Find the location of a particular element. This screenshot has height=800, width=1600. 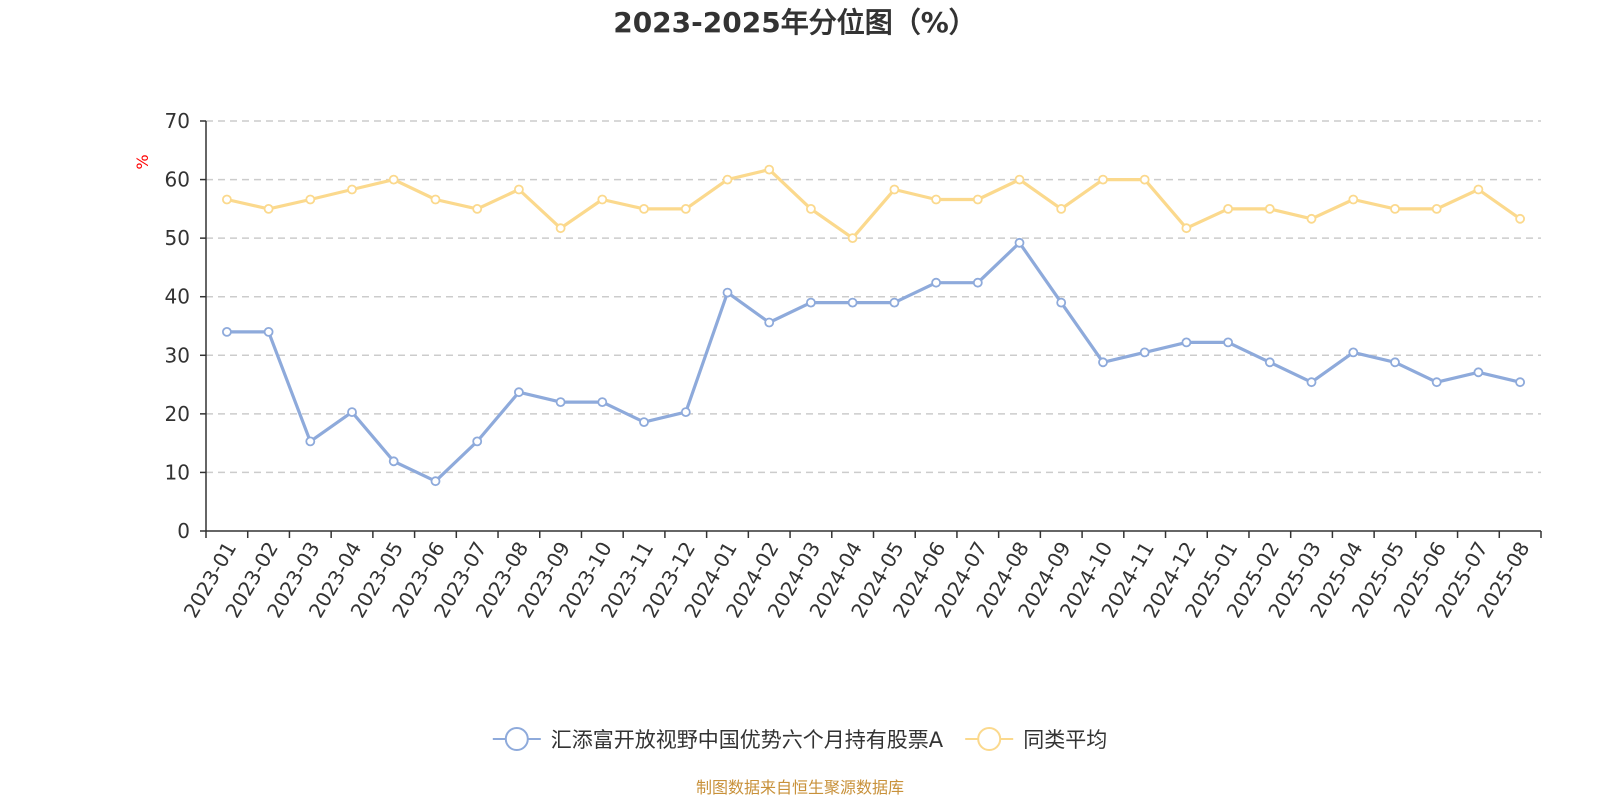

legend-label: 汇添富开放视野中国优势六个月持有股票A is located at coordinates (747, 740).